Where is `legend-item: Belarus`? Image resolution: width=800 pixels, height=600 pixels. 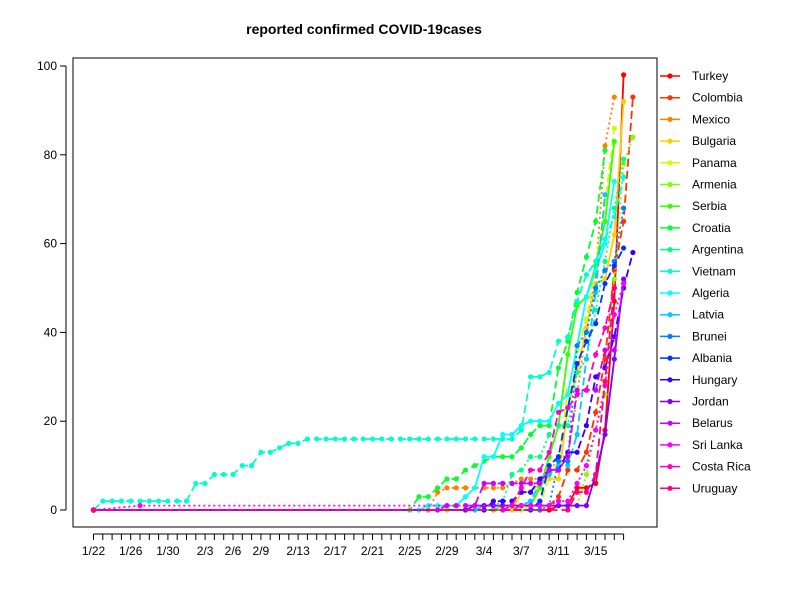
legend-item: Belarus is located at coordinates (696, 423).